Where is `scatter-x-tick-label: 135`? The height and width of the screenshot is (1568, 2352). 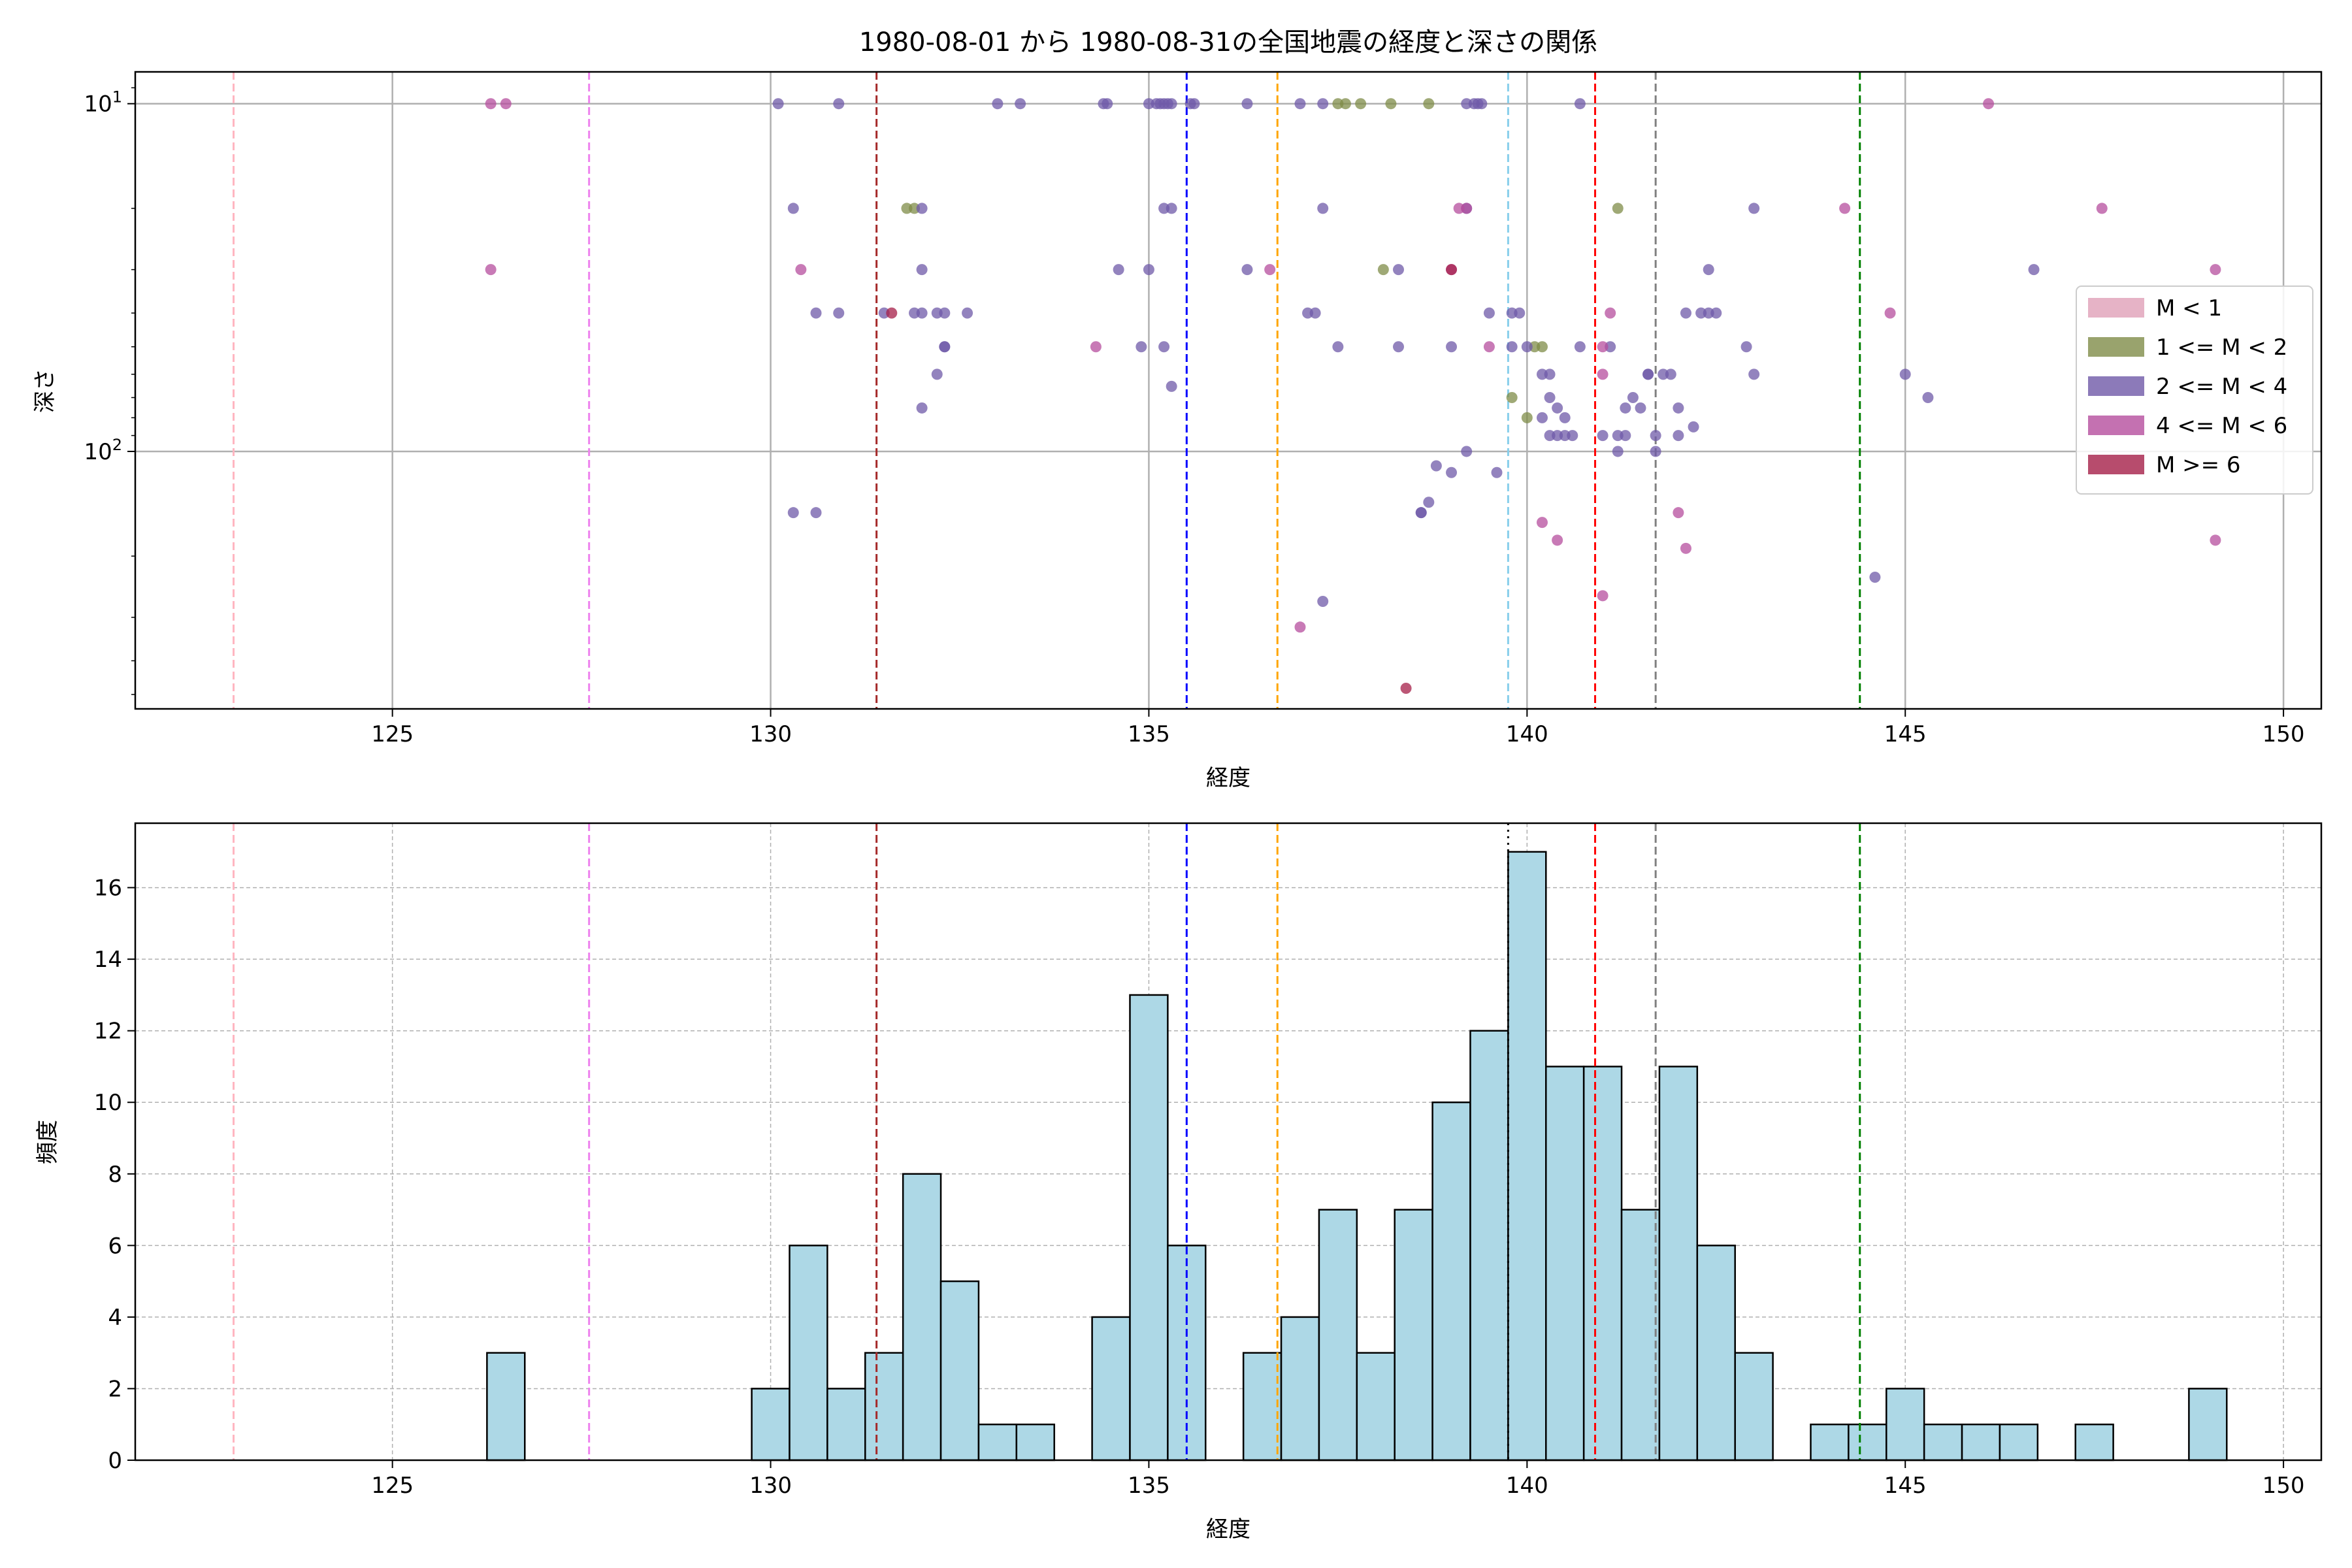
scatter-x-tick-label: 135 is located at coordinates (1149, 734).